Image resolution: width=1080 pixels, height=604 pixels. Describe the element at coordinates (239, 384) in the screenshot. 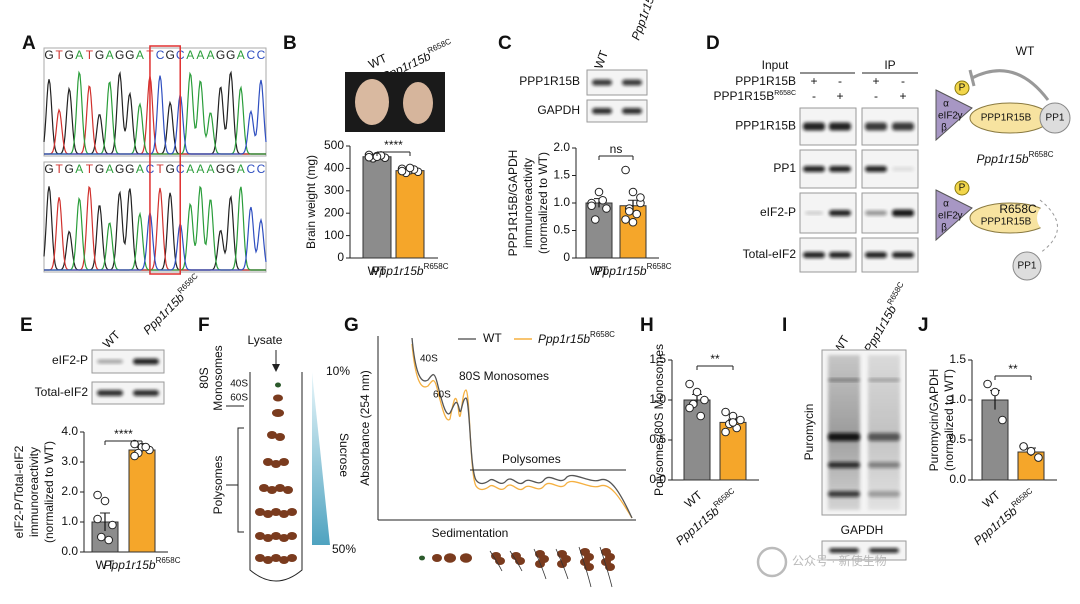

I see `subunit-label: 40S` at that location.